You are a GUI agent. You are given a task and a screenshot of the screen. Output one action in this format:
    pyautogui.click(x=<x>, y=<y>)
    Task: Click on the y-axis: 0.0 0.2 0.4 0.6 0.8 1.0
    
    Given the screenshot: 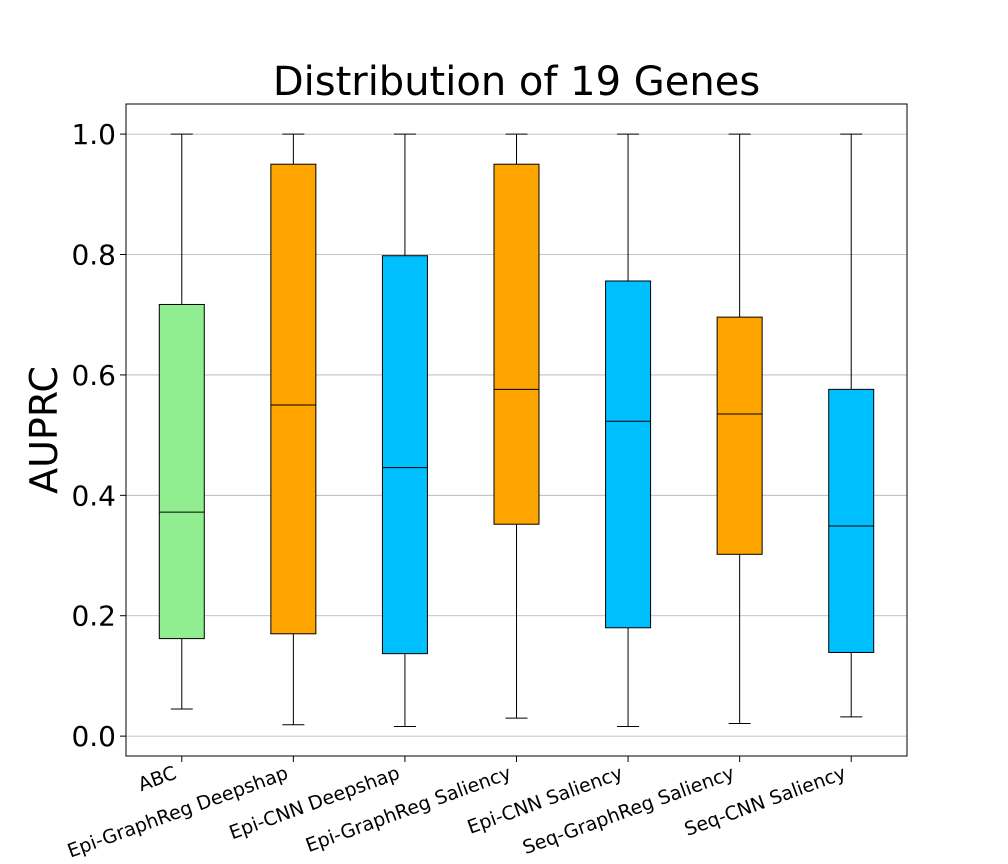 What is the action you would take?
    pyautogui.click(x=98, y=435)
    